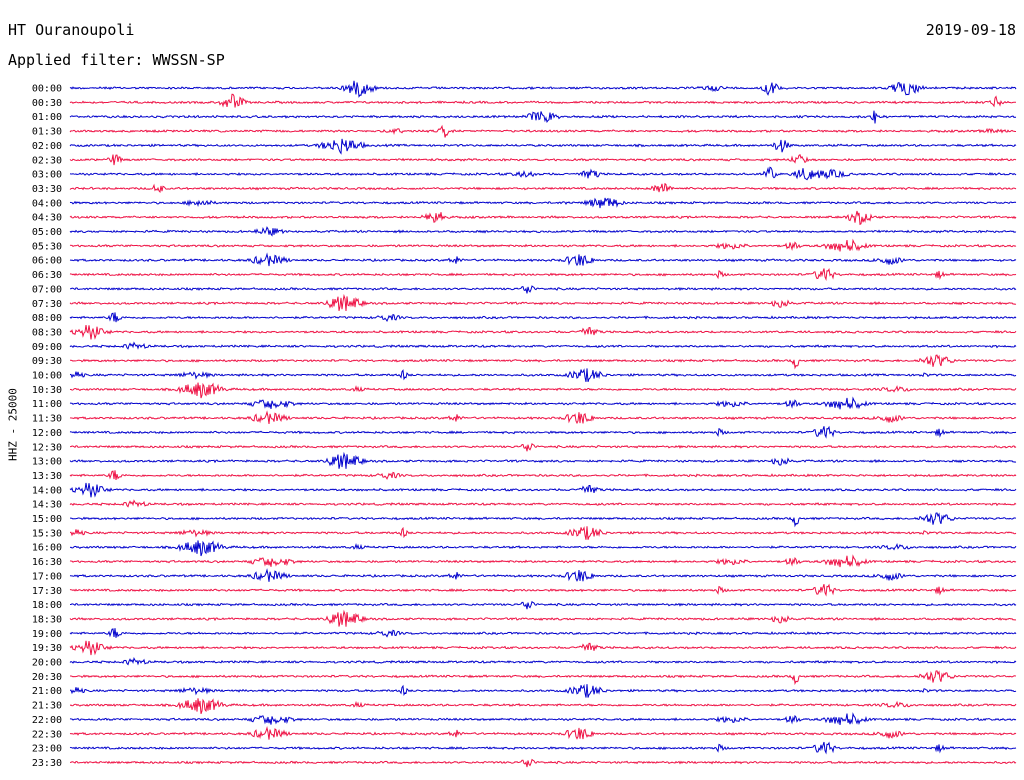 The height and width of the screenshot is (780, 1024). Describe the element at coordinates (47, 160) in the screenshot. I see `row-time-label: 02:30` at that location.